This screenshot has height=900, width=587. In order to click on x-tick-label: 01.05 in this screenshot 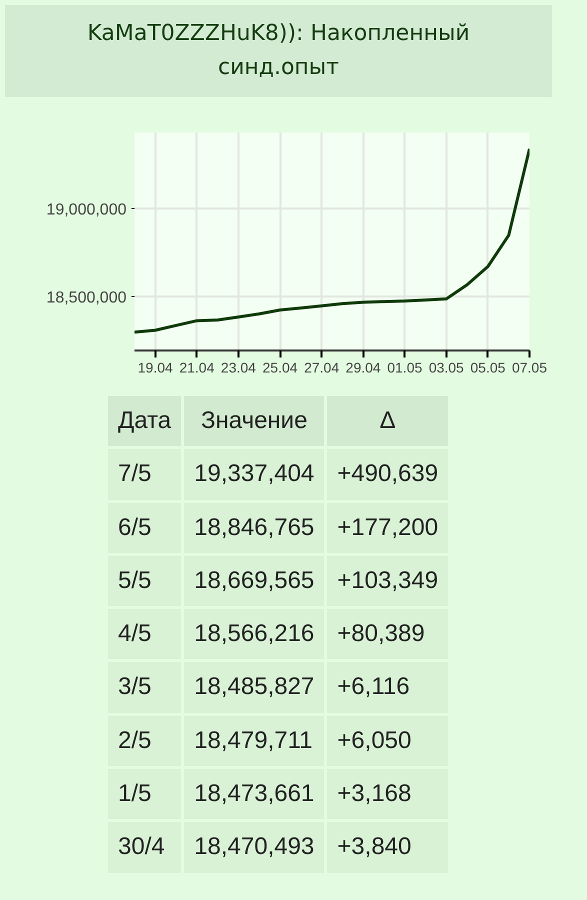, I will do `click(404, 368)`.